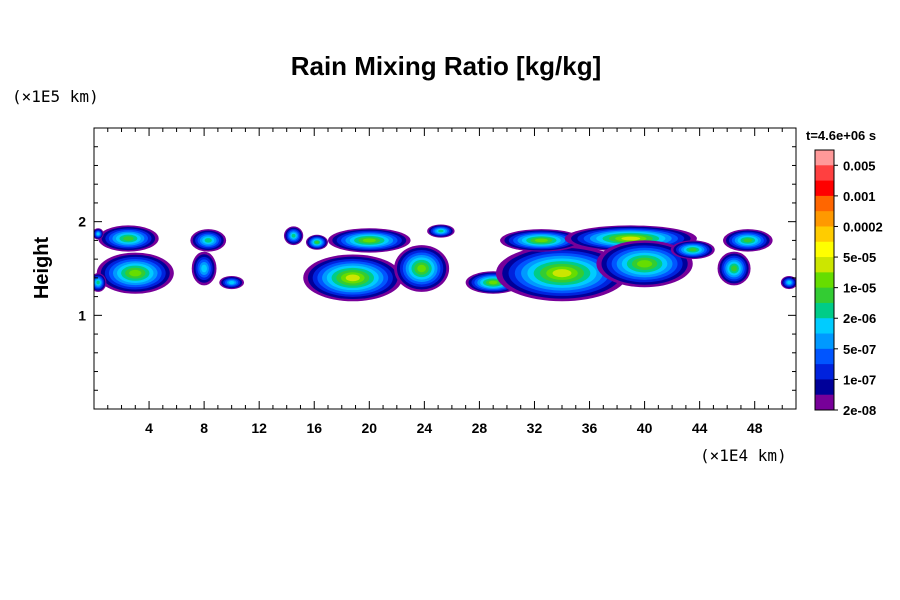 This screenshot has height=600, width=900. Describe the element at coordinates (425, 428) in the screenshot. I see `x-tick-label: 24` at that location.